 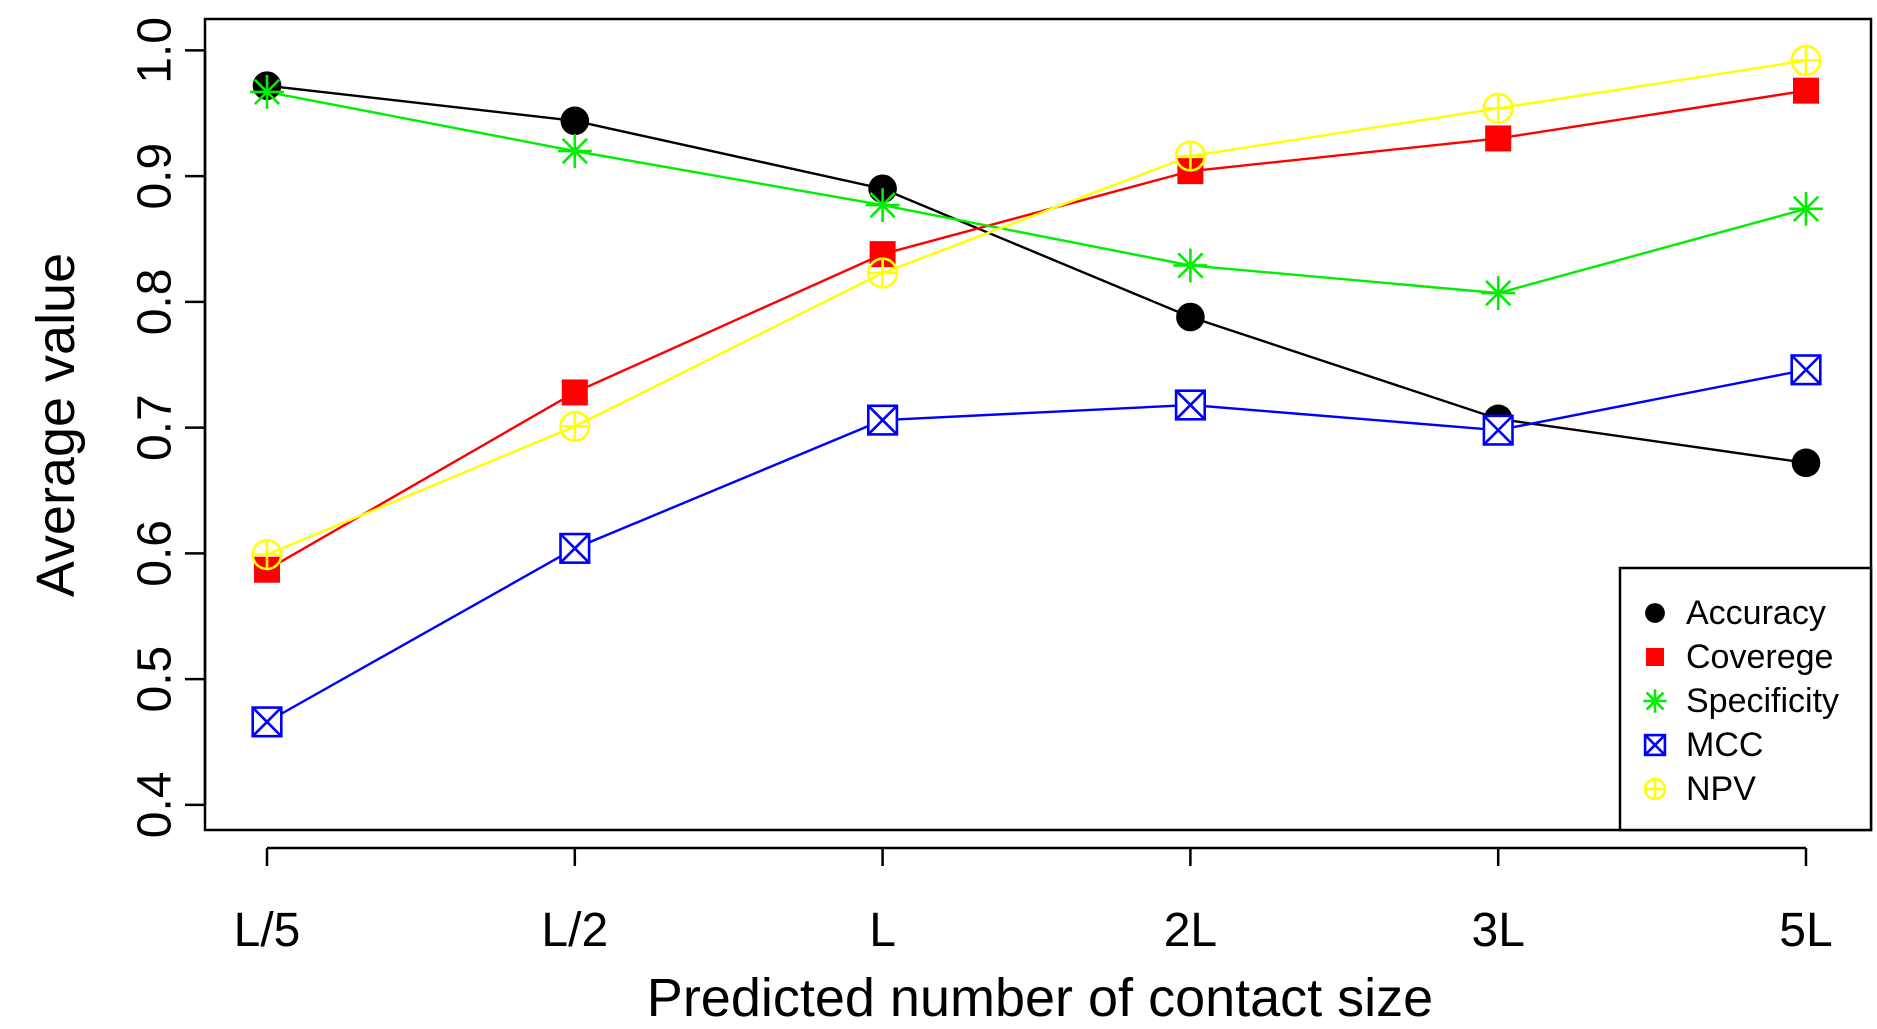 What do you see at coordinates (1033, 901) in the screenshot?
I see `x-axis: L/5 L/2 L 2L 3L 5L` at bounding box center [1033, 901].